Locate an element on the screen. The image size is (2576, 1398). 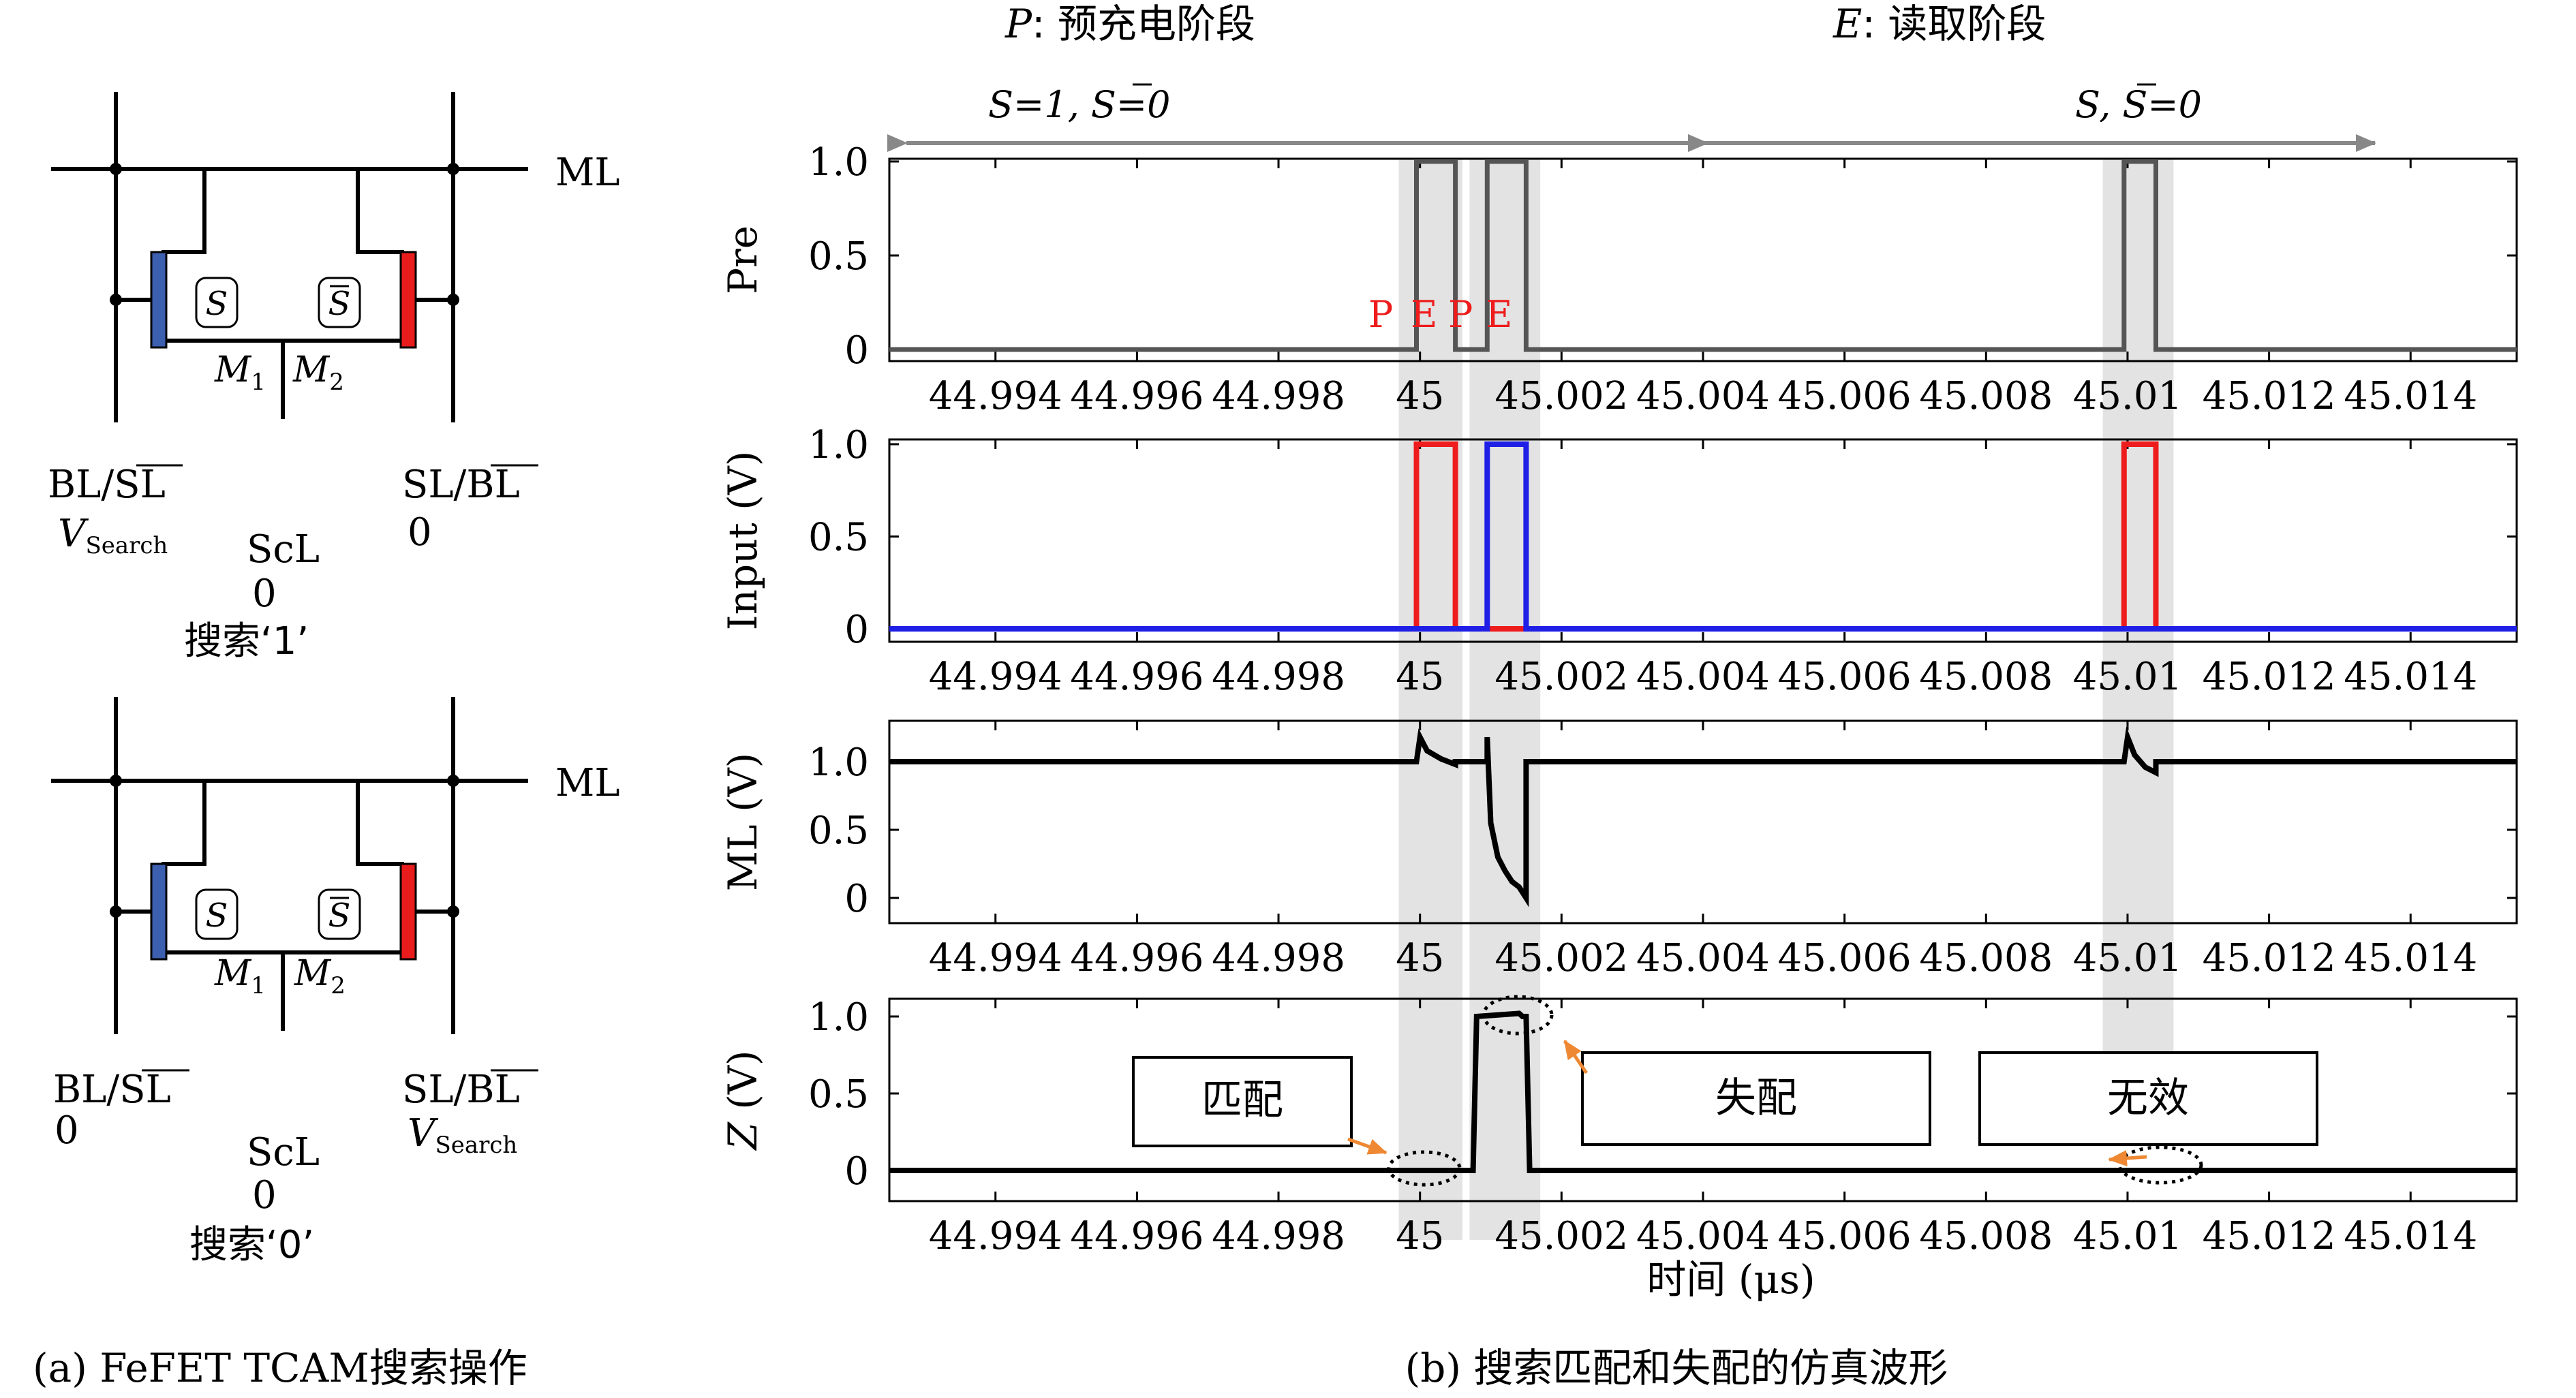
cell-caption: 搜索‘1’ is located at coordinates (246, 641).